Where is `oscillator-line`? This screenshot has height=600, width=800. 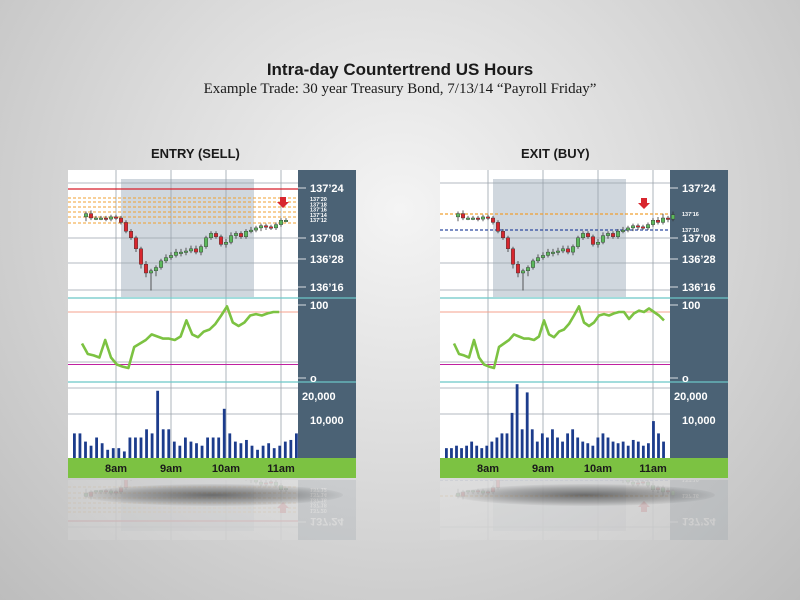
oscillator-line is located at coordinates (558, 337).